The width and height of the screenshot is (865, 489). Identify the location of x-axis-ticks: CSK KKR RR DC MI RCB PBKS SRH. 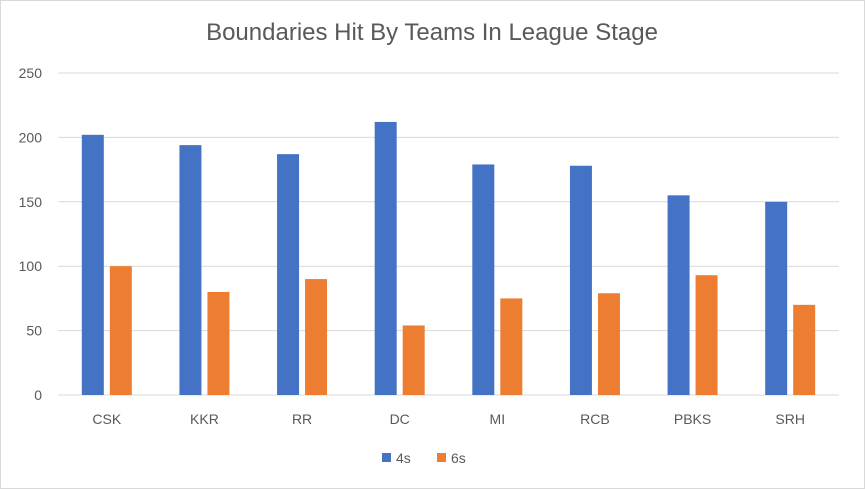
(448, 419).